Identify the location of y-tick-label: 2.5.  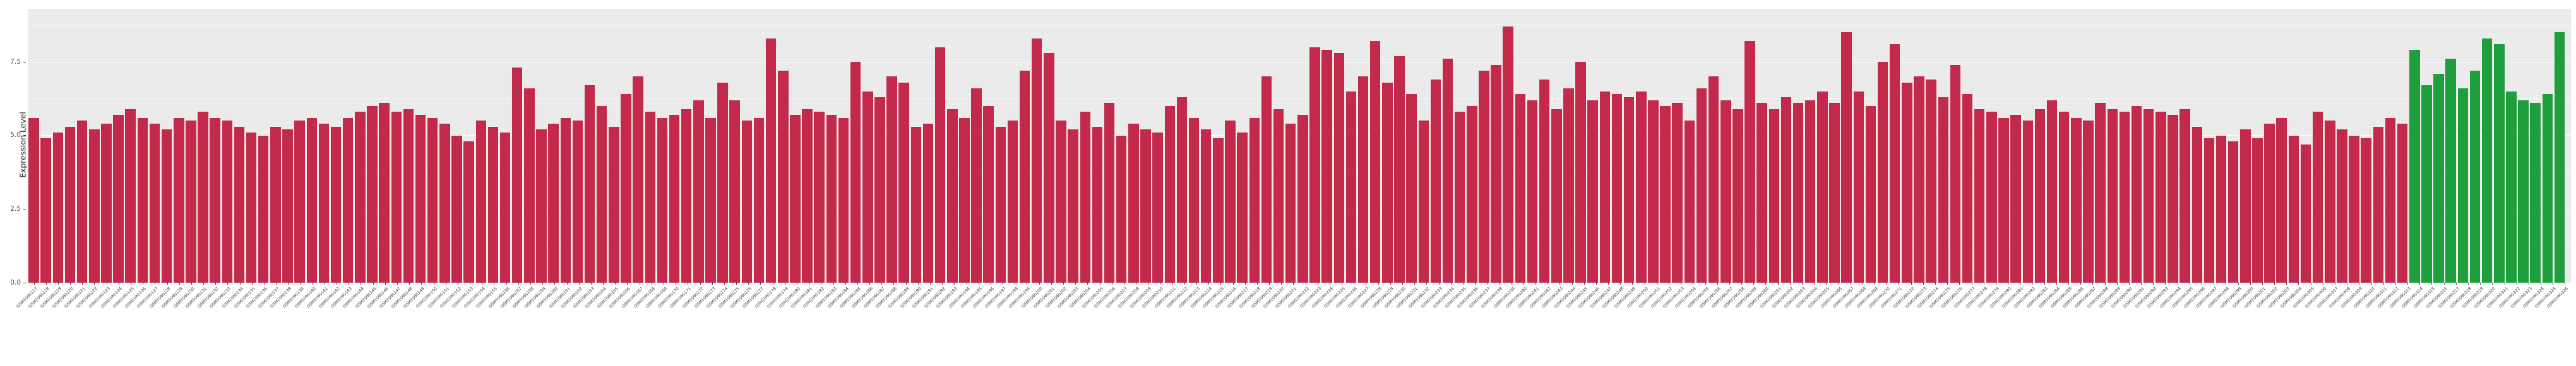
(15, 208).